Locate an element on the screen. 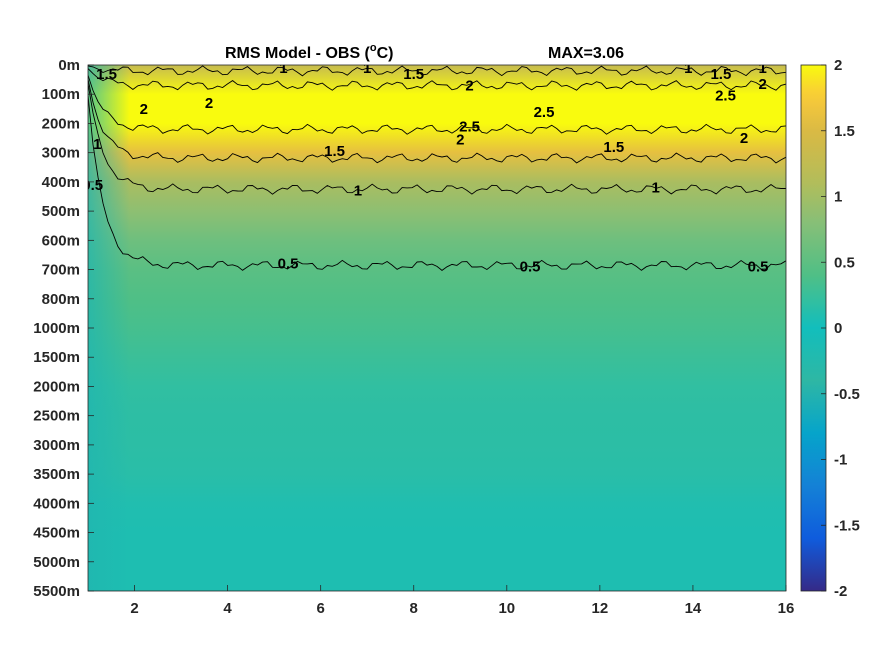 This screenshot has width=875, height=656. colorbar-tick-label: 0.5 is located at coordinates (844, 262).